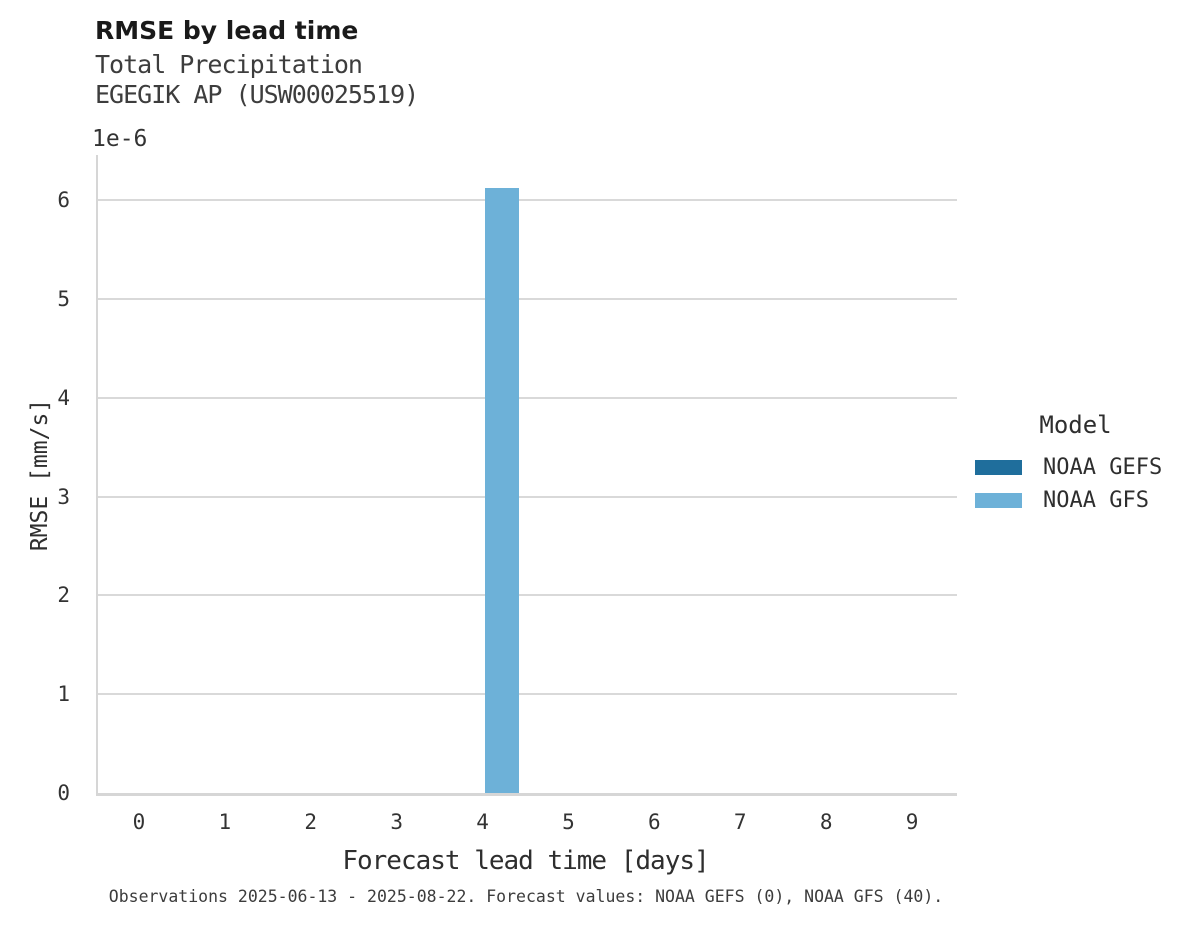 This screenshot has width=1195, height=926. I want to click on x-tick-label: 9, so click(912, 822).